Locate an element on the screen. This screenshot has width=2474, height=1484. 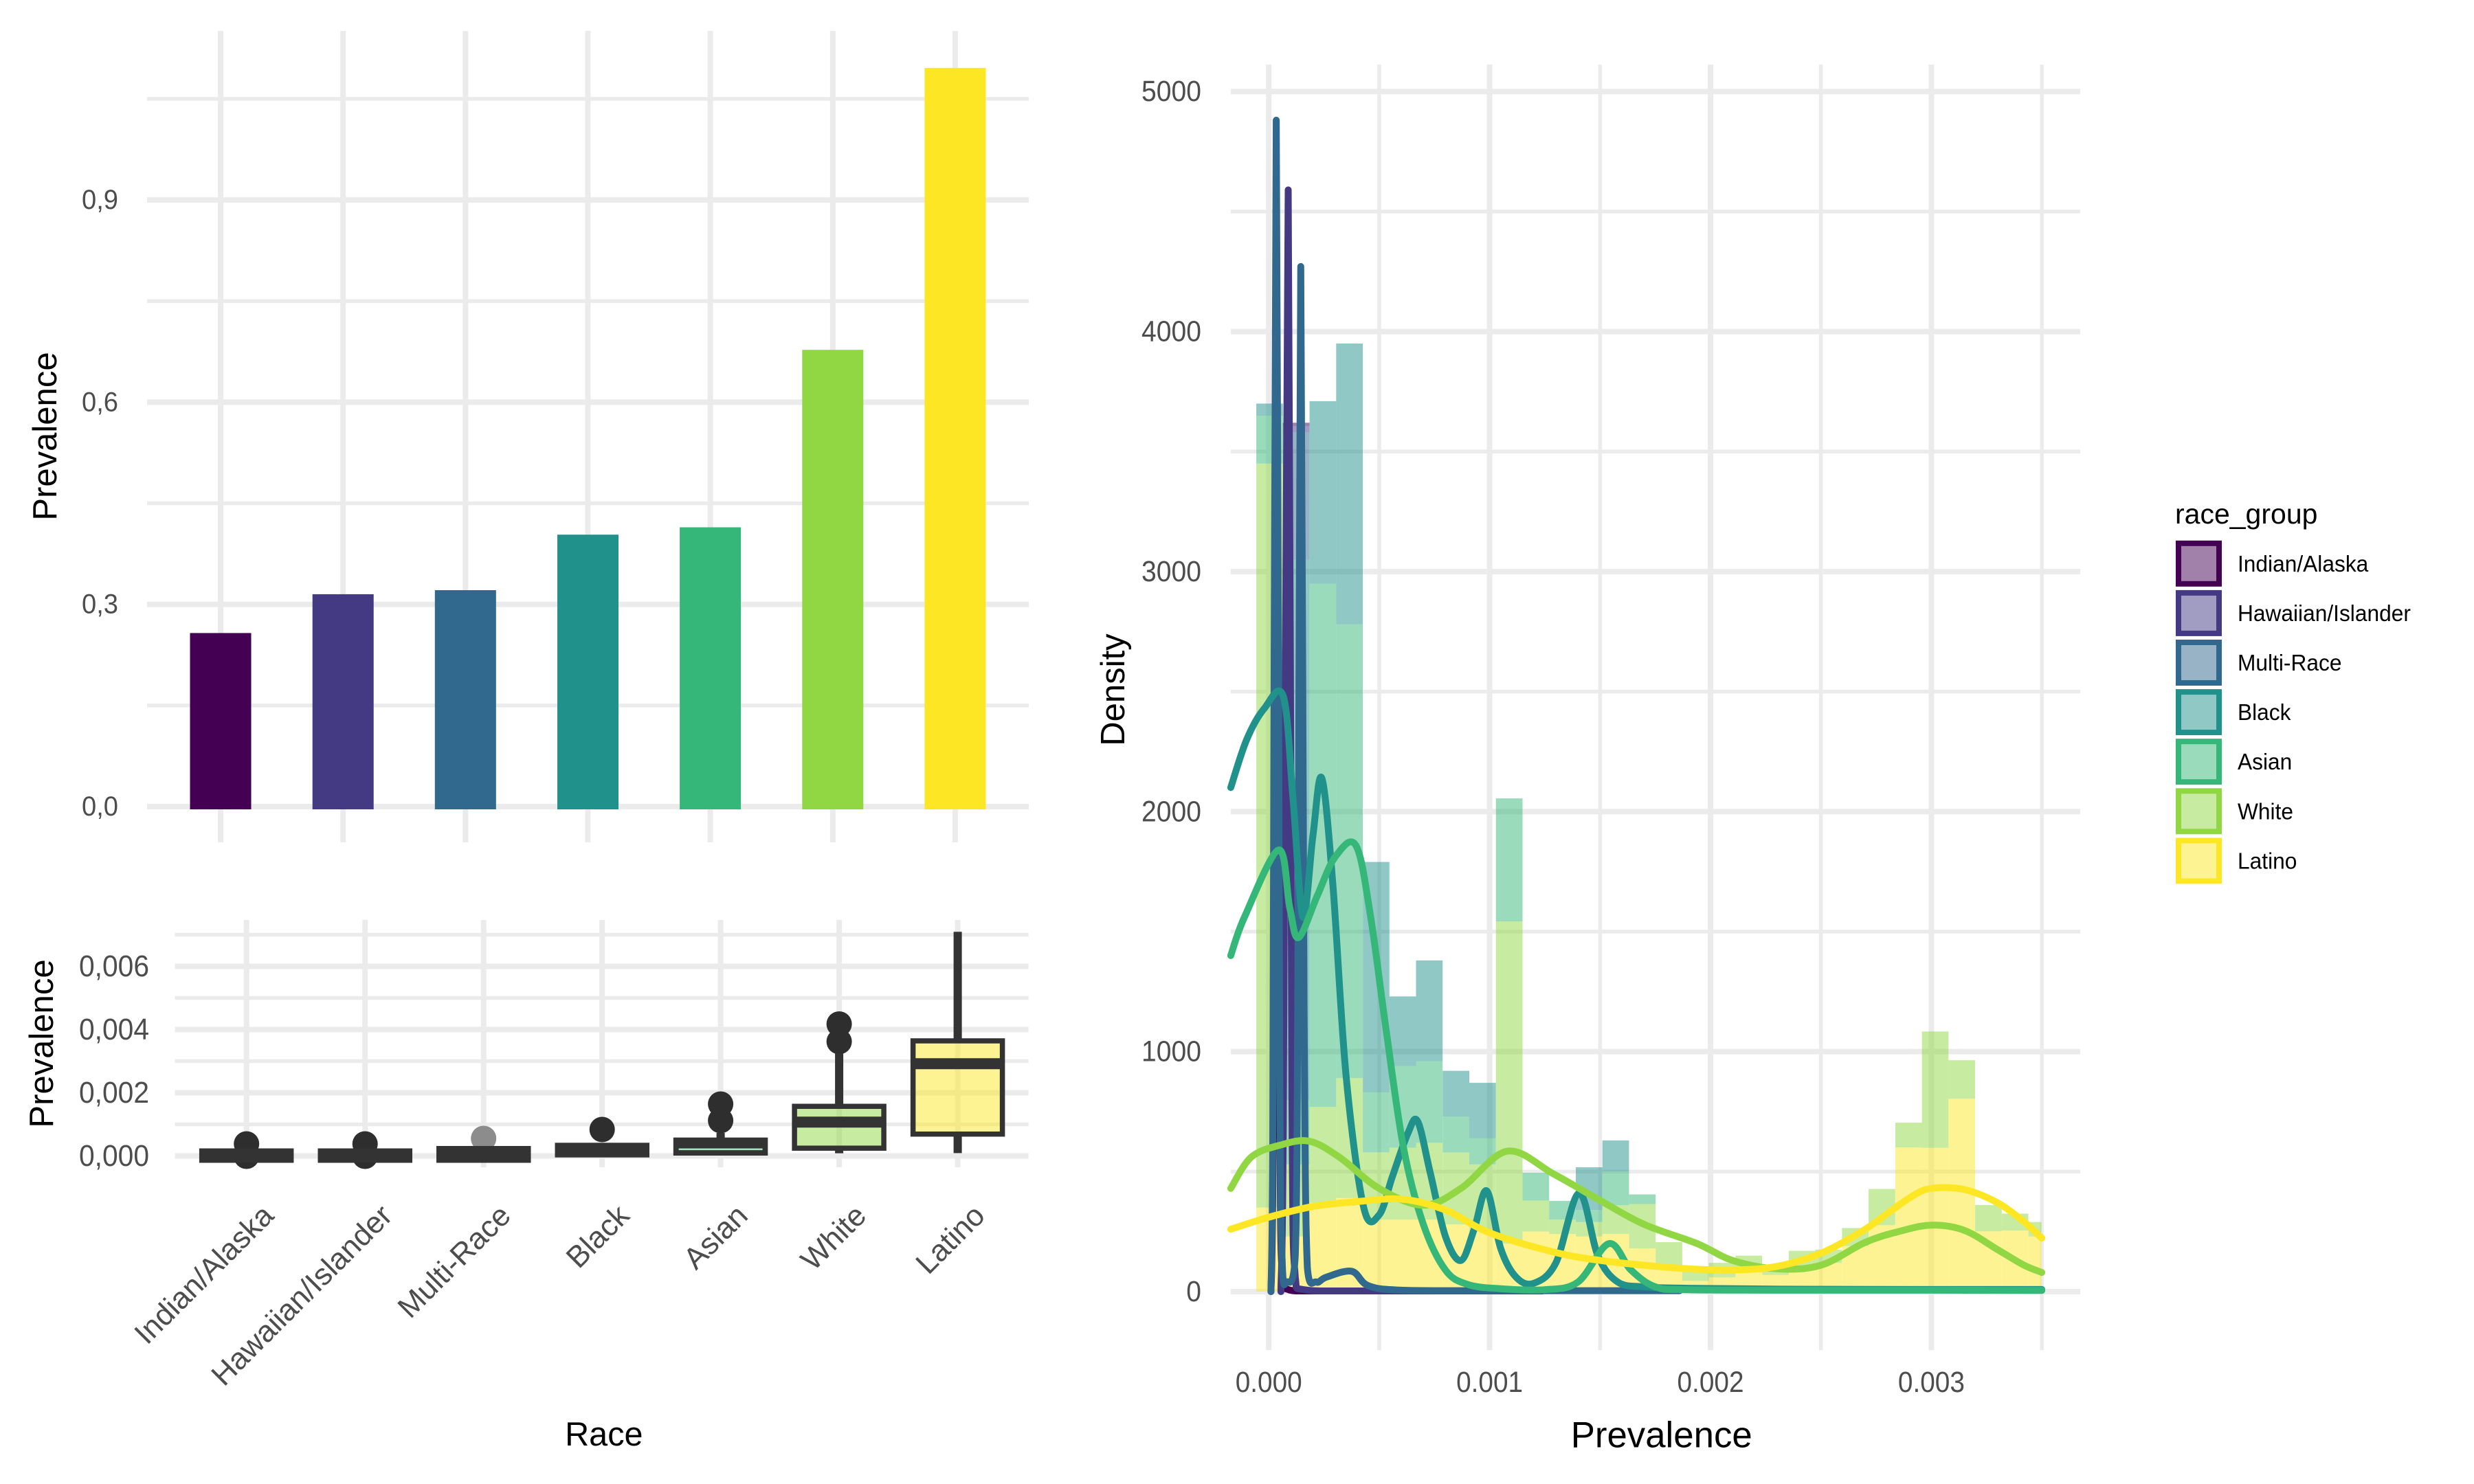
svg-text: Indian/Alaska is located at coordinates (2303, 563).